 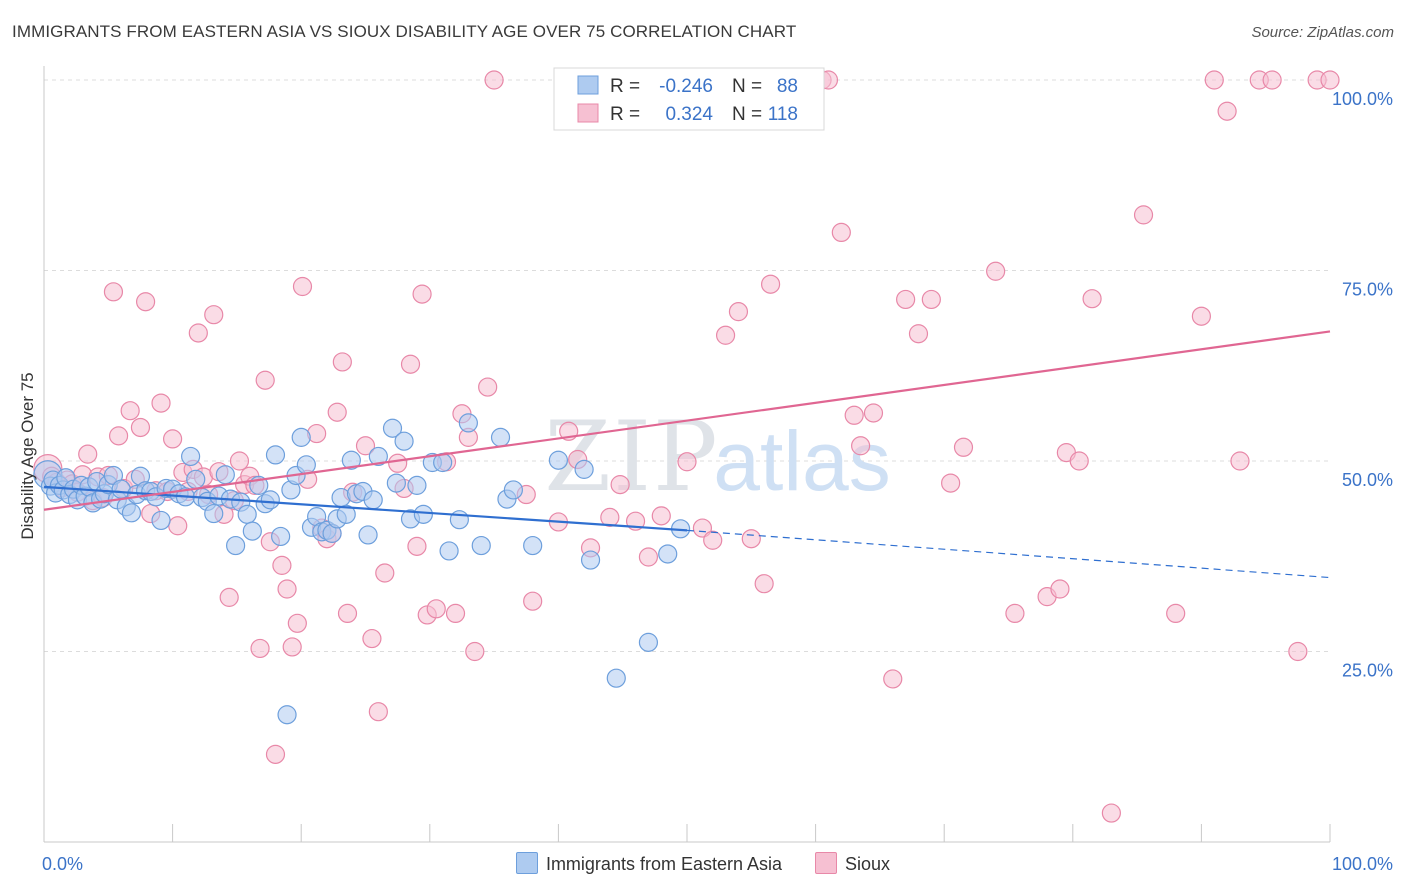 What do you see at coordinates (1367, 290) in the screenshot?
I see `y-tick-label-75: 75.0%` at bounding box center [1367, 290].